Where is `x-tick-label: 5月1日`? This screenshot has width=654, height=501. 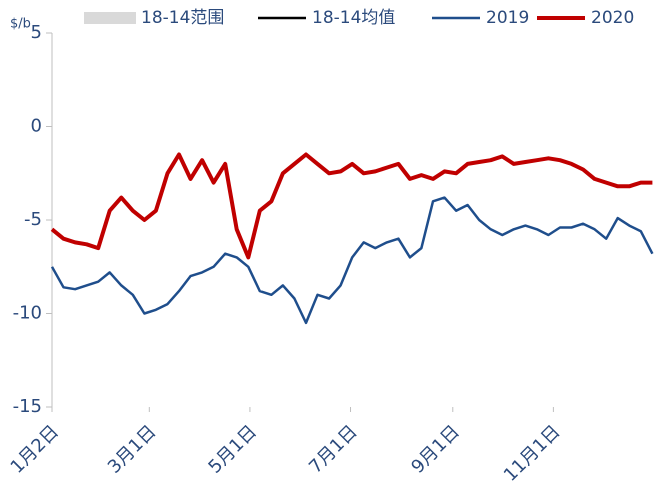
x-tick-label: 5月1日 is located at coordinates (232, 449).